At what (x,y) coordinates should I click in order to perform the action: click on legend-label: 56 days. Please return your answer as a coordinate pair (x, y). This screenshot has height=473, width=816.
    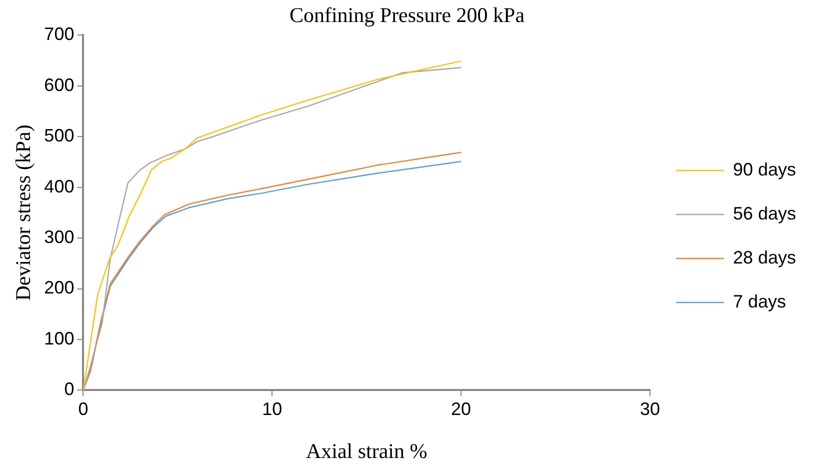
    Looking at the image, I should click on (764, 213).